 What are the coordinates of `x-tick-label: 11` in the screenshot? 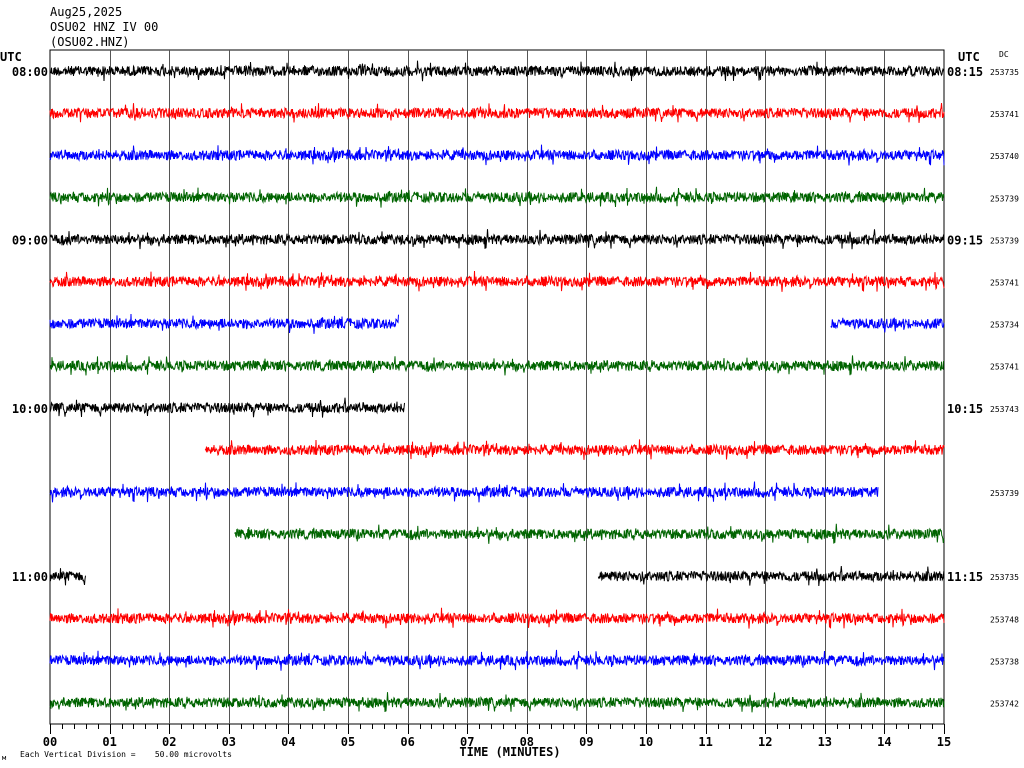 It's located at (705, 742).